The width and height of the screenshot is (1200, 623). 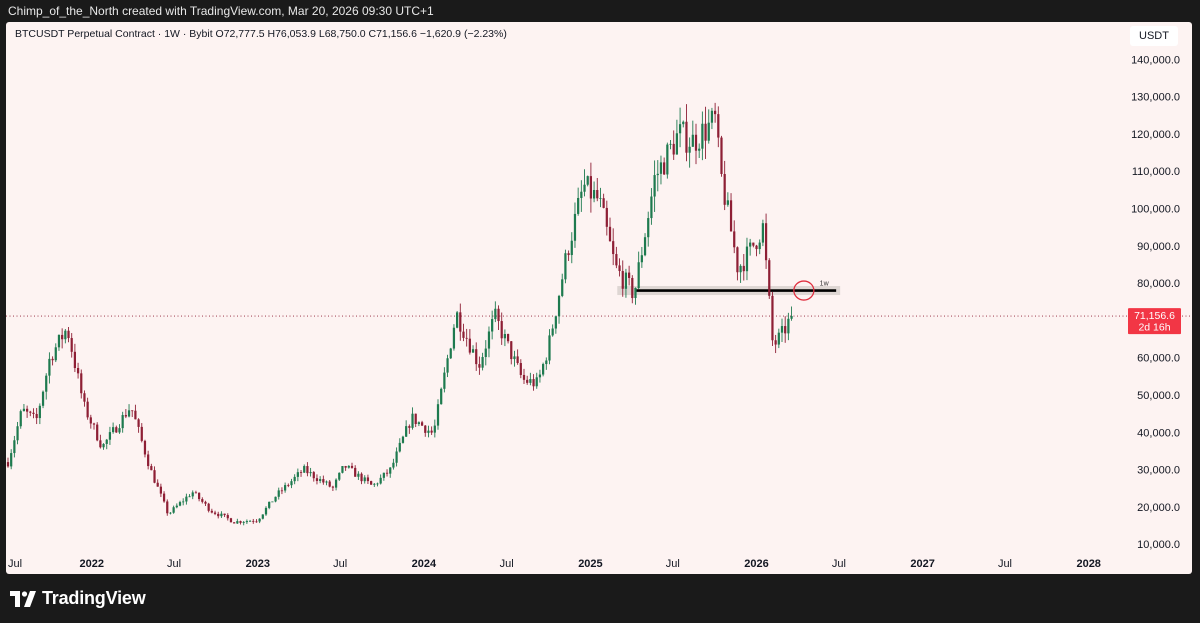 What do you see at coordinates (15, 564) in the screenshot?
I see `x-tick-label: Jul` at bounding box center [15, 564].